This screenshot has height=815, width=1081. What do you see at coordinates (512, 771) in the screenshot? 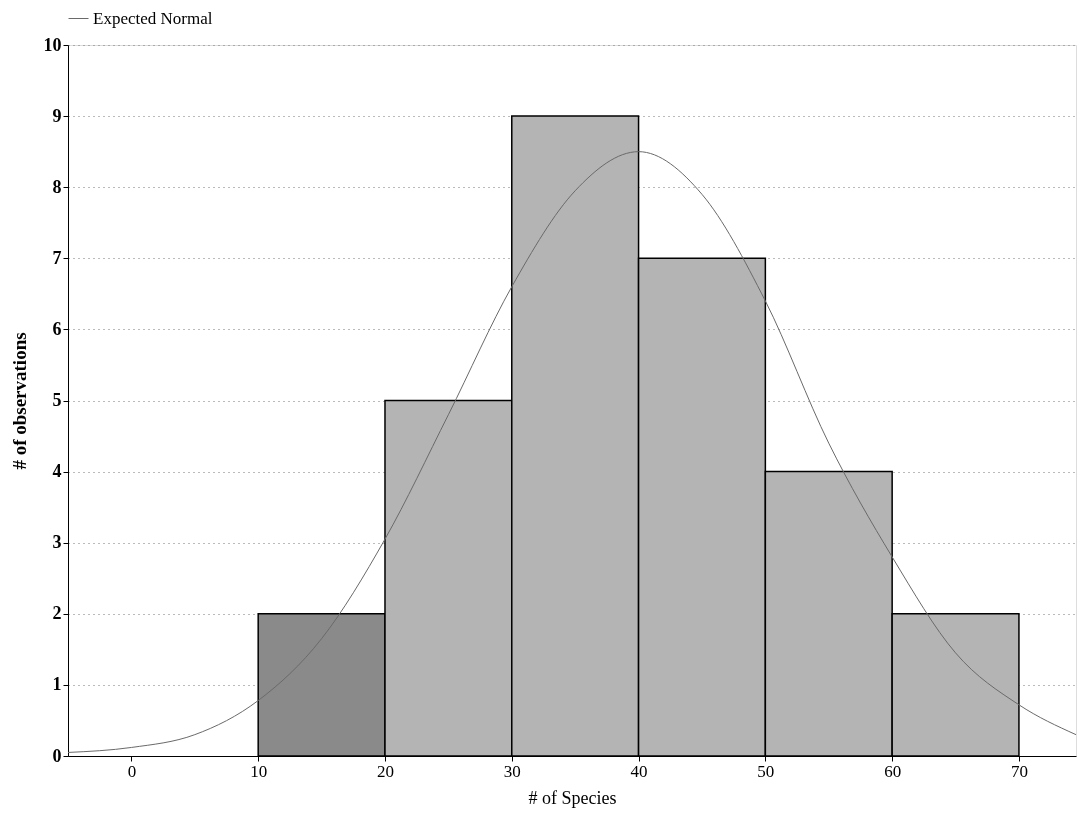
I see `x-tick-label: 30` at bounding box center [512, 771].